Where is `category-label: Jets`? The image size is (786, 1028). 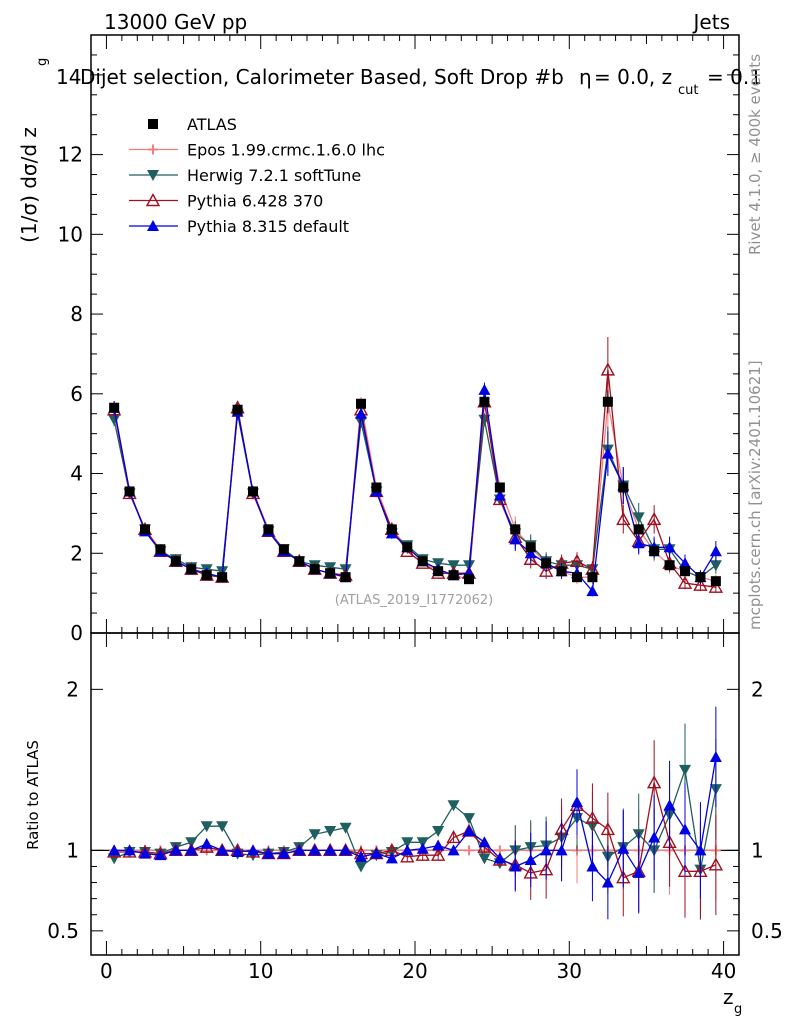 category-label: Jets is located at coordinates (711, 22).